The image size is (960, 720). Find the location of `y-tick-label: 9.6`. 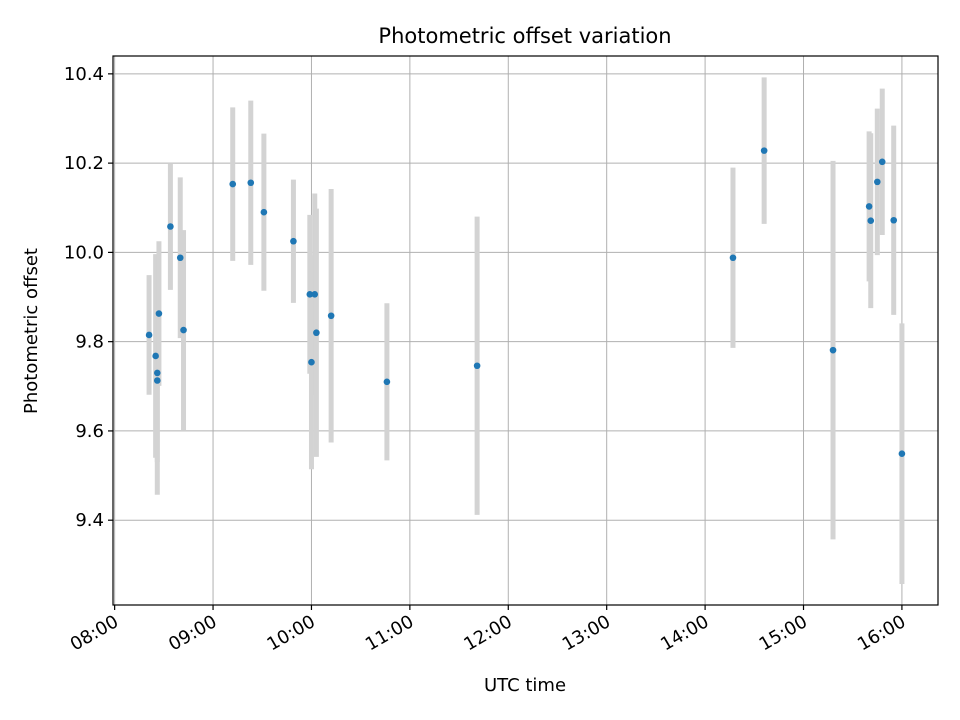

y-tick-label: 9.6 is located at coordinates (89, 431).